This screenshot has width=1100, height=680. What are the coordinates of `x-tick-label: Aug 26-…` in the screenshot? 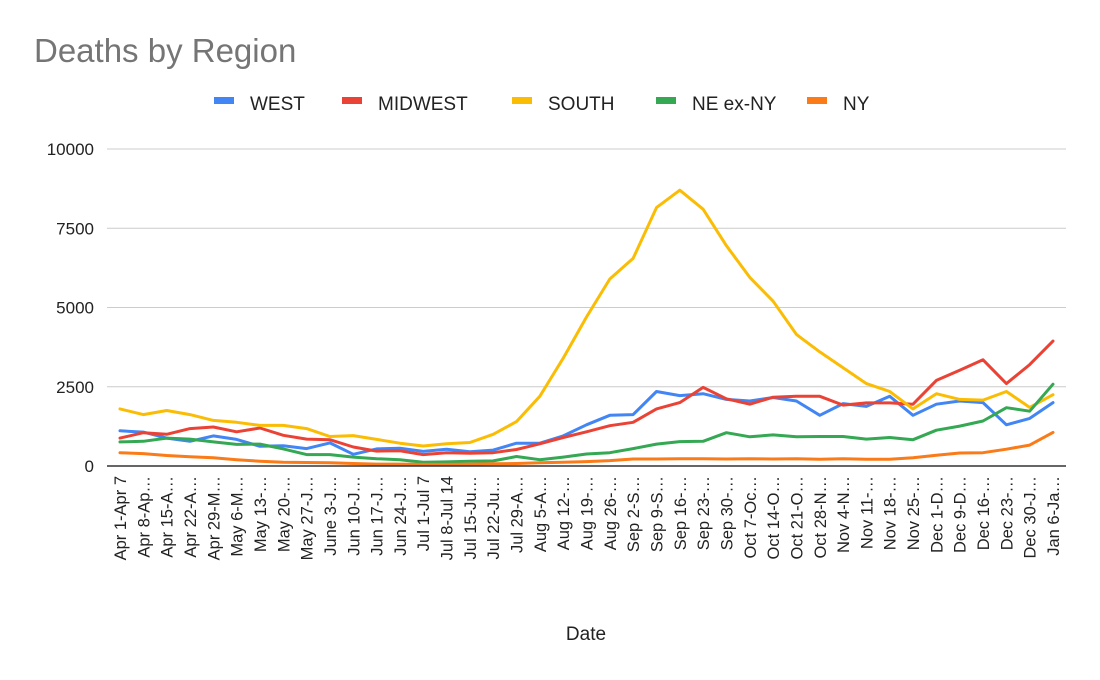 It's located at (611, 513).